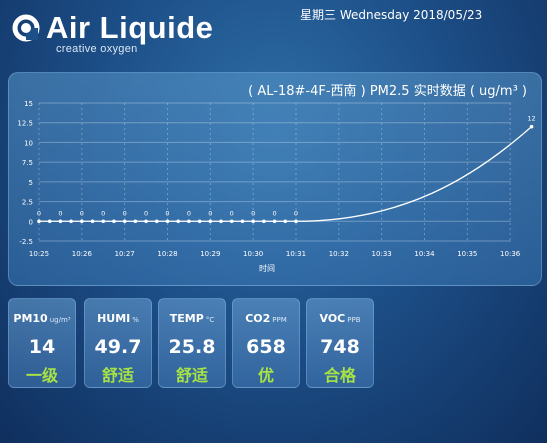  I want to click on card-temp: TEMP °C 25.8 舒适, so click(192, 343).